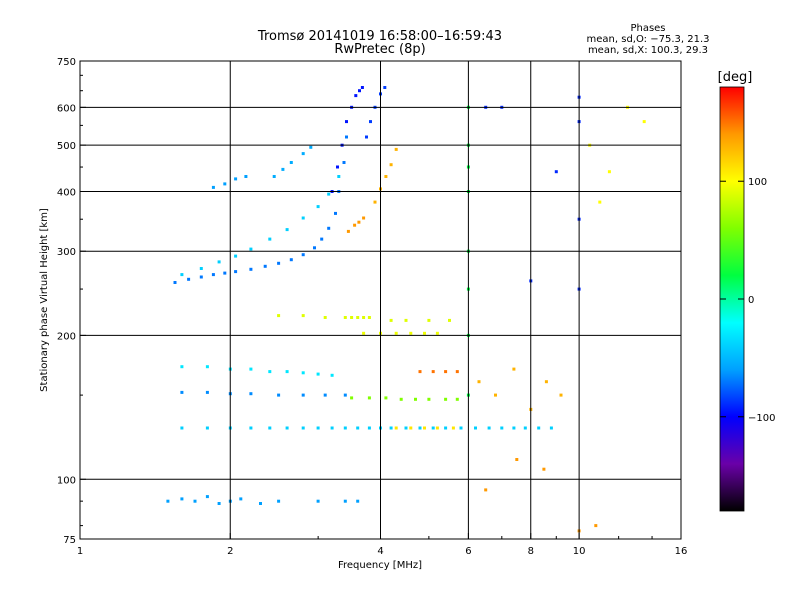 The image size is (800, 600). What do you see at coordinates (230, 551) in the screenshot?
I see `x-tick-label-1: 2` at bounding box center [230, 551].